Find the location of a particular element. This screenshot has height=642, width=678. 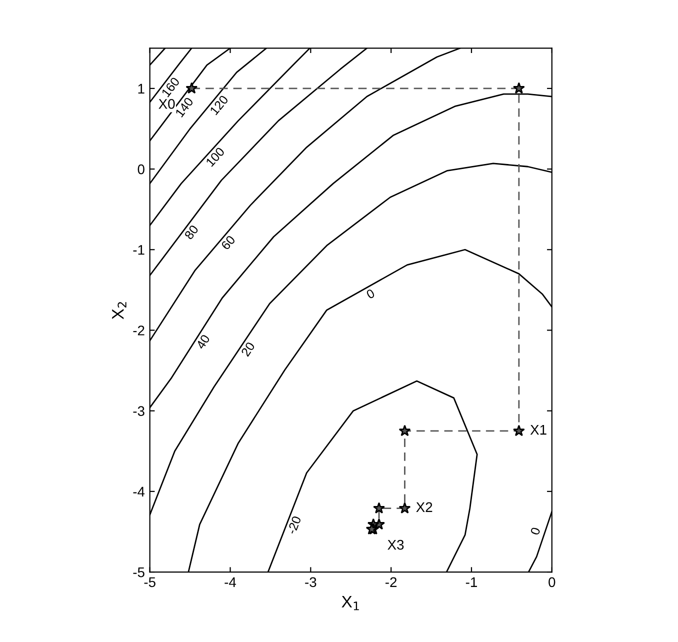

y-tick-label: -4 is located at coordinates (139, 491).